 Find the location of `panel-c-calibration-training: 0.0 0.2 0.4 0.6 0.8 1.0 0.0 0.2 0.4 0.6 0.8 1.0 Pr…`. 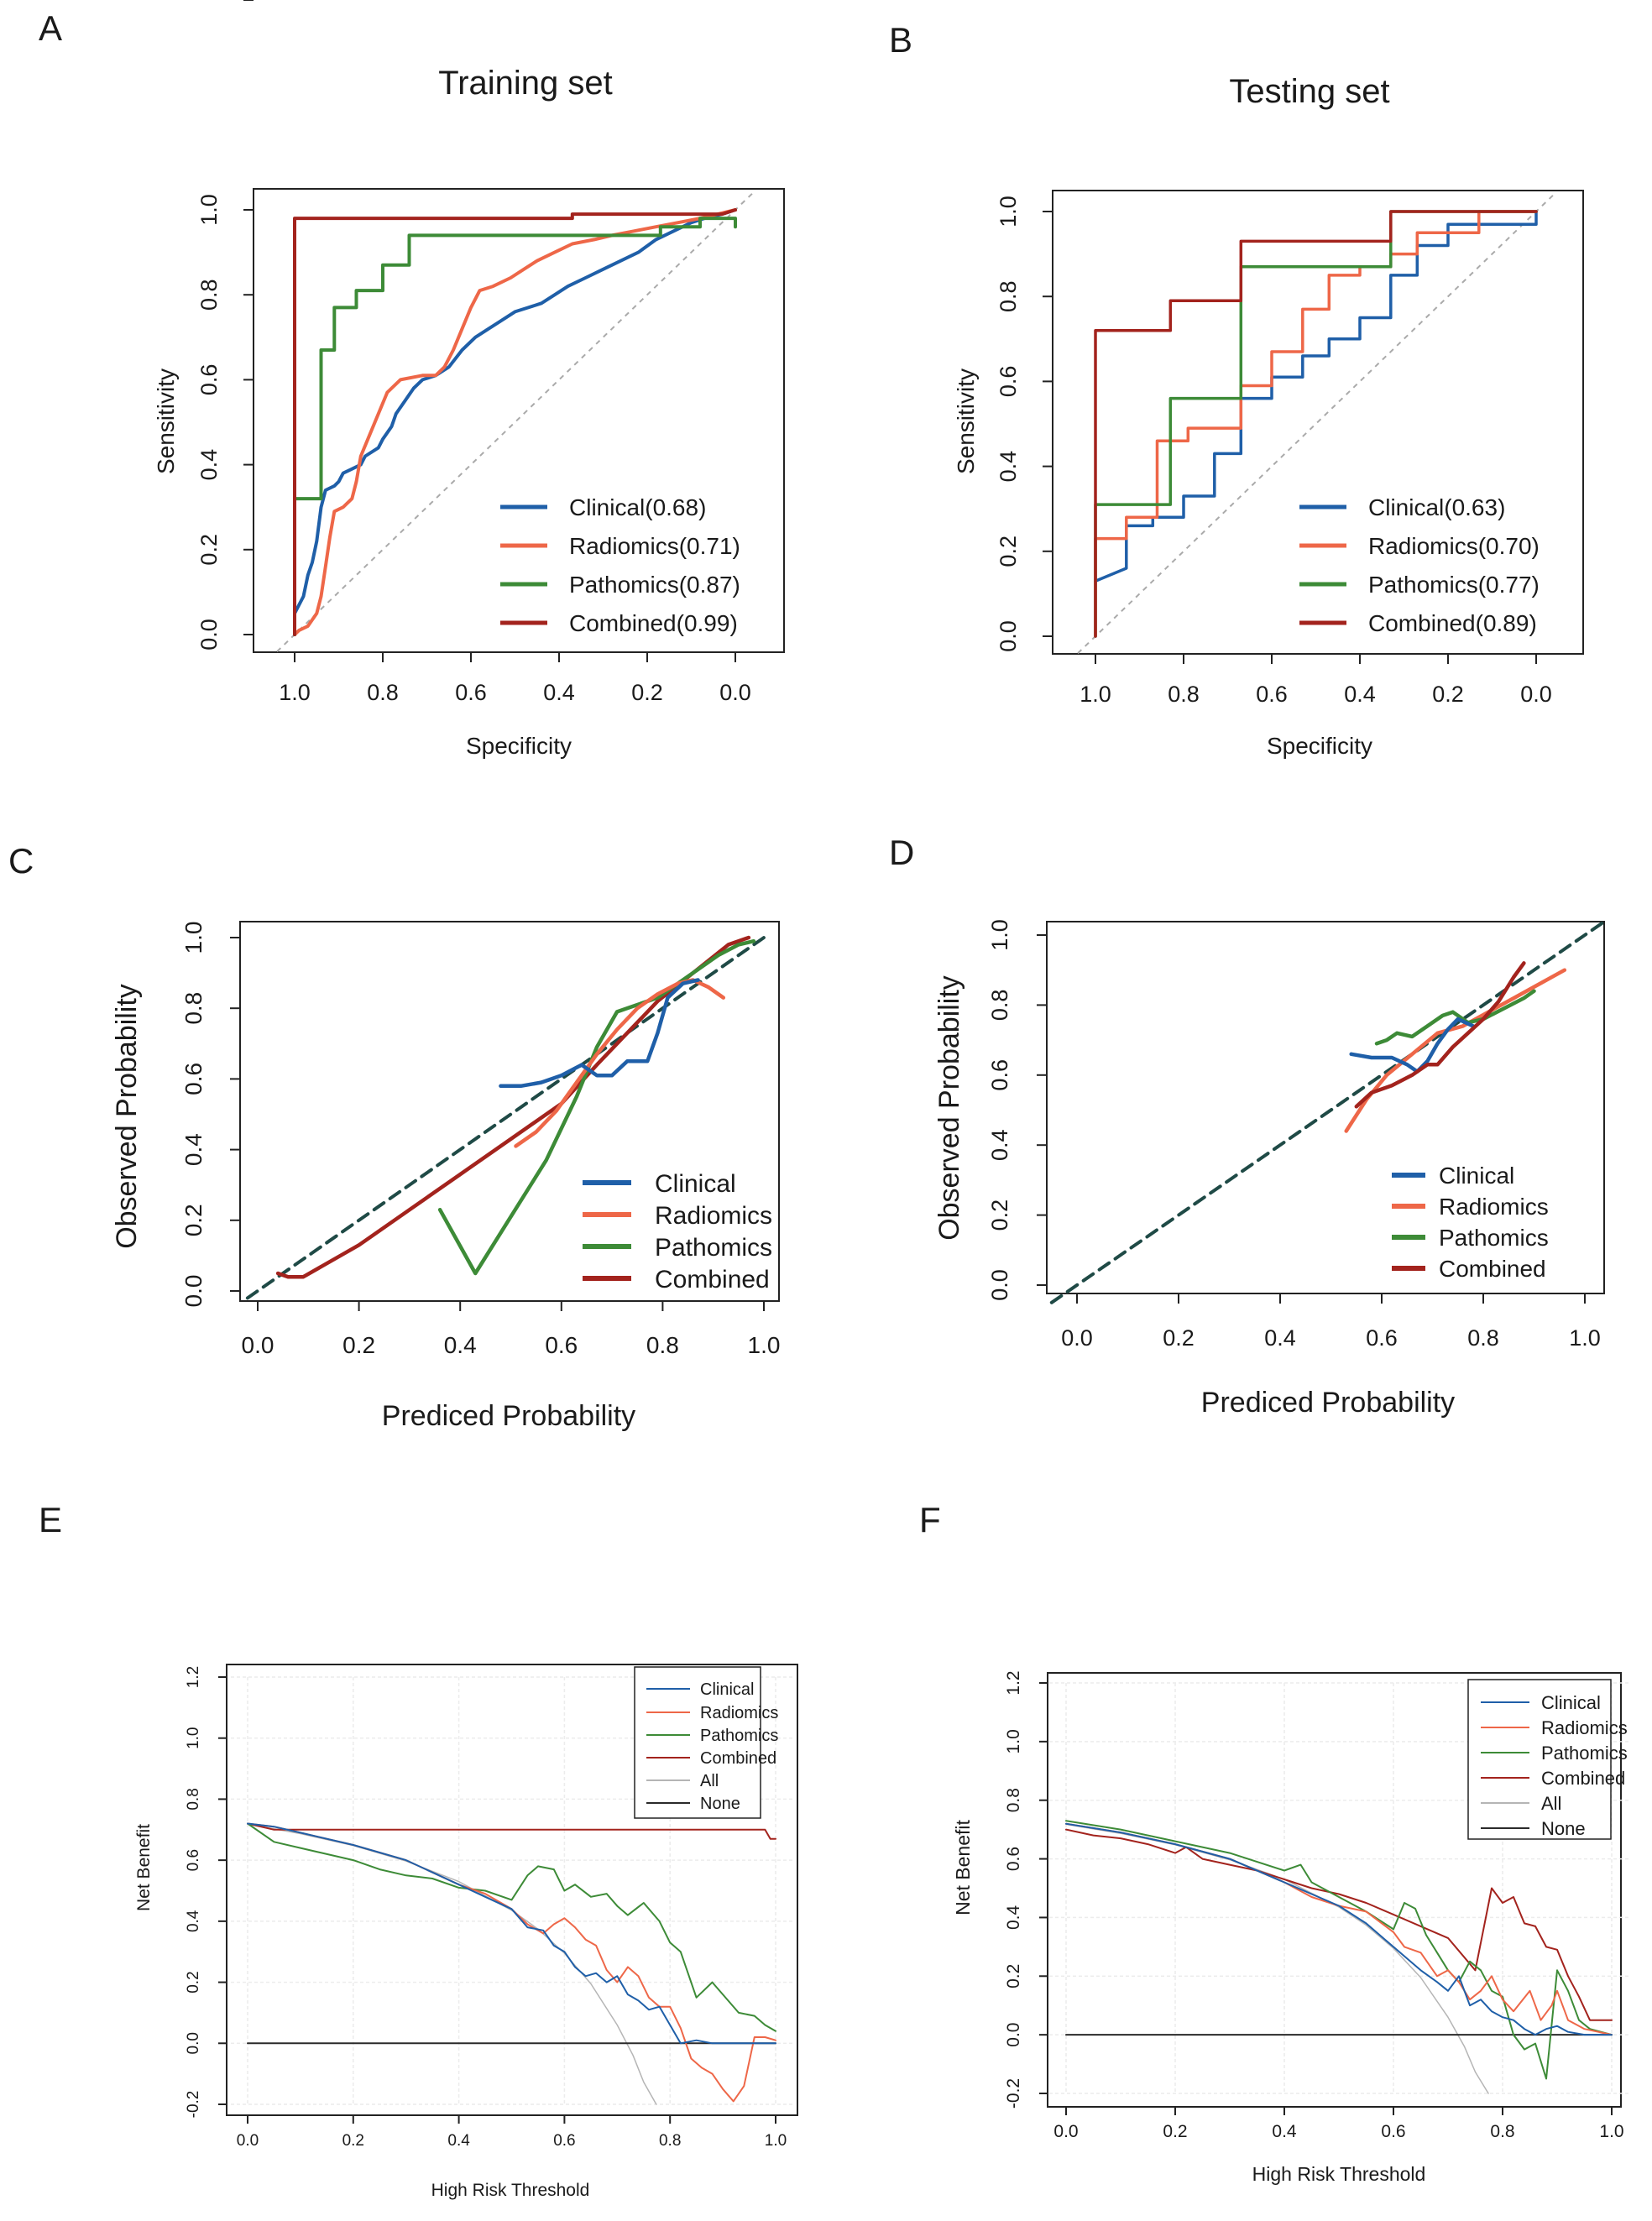

panel-c-calibration-training: 0.0 0.2 0.4 0.6 0.8 1.0 0.0 0.2 0.4 0.6 0.8 1.0 Pr… is located at coordinates (445, 1176).